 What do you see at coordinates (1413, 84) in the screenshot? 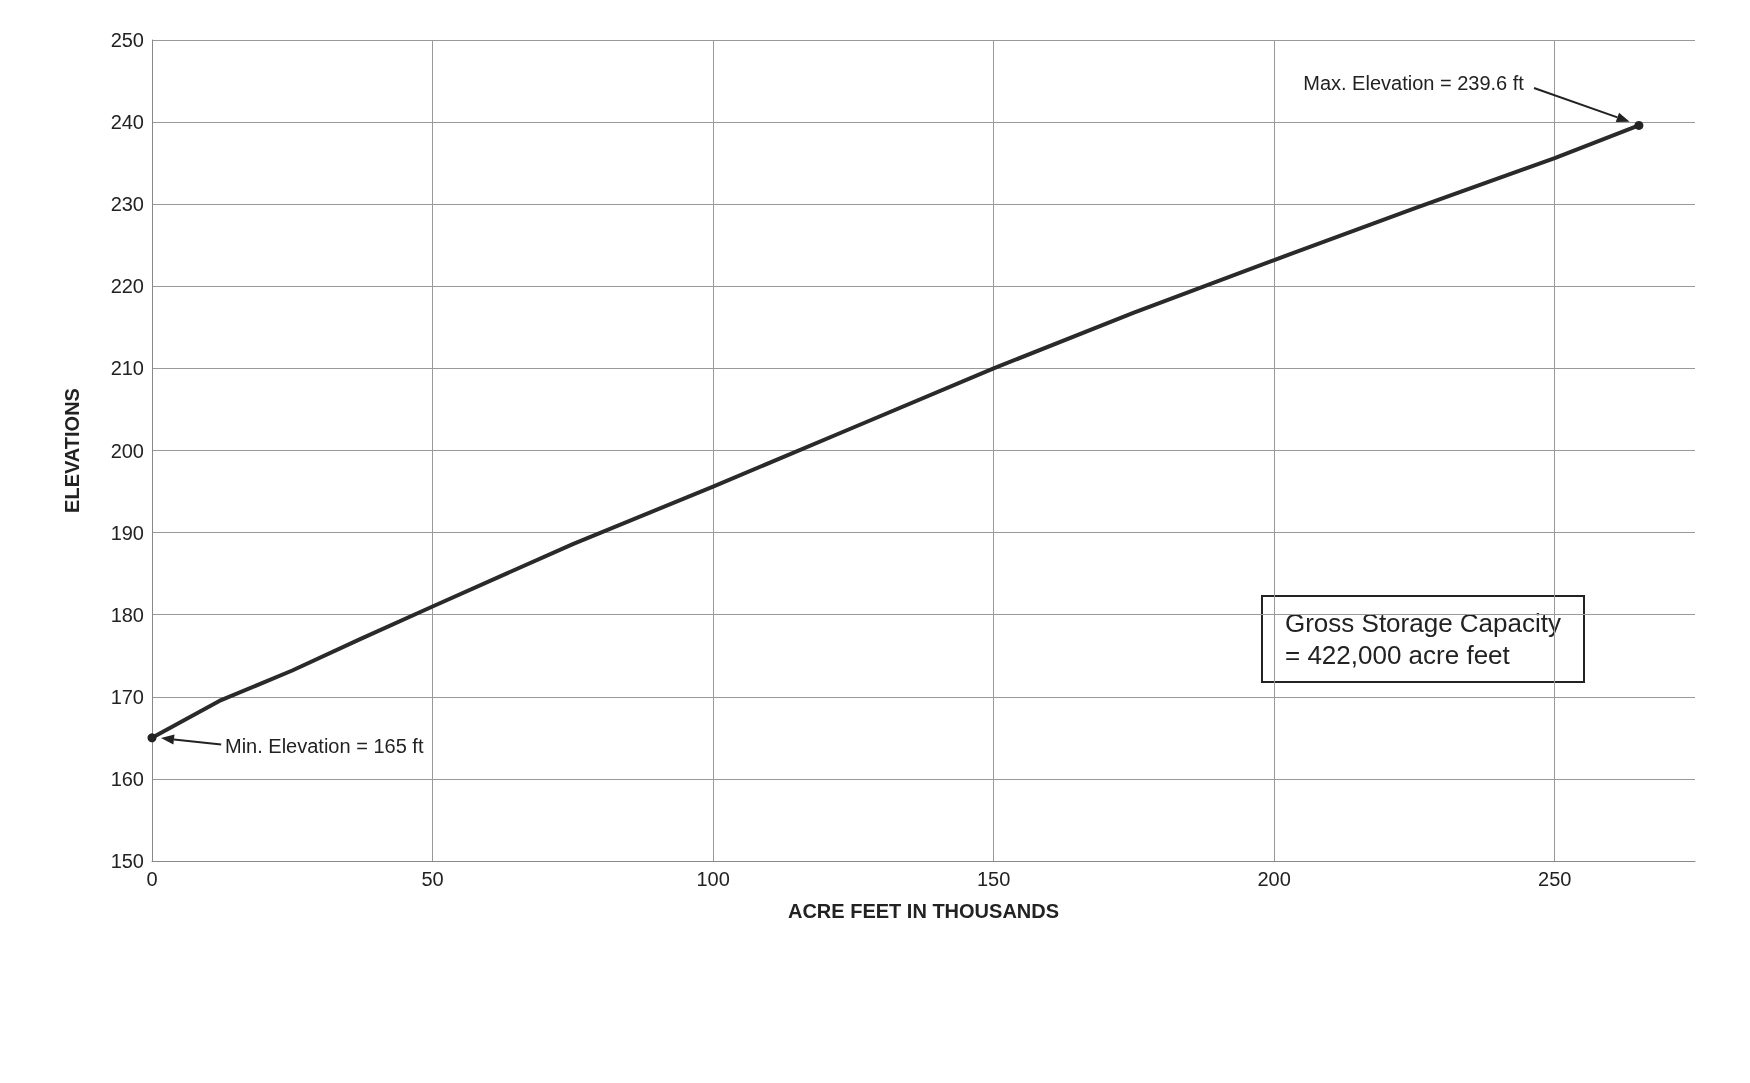
I see `annotation: Max. Elevation = 239.6 ft` at bounding box center [1413, 84].